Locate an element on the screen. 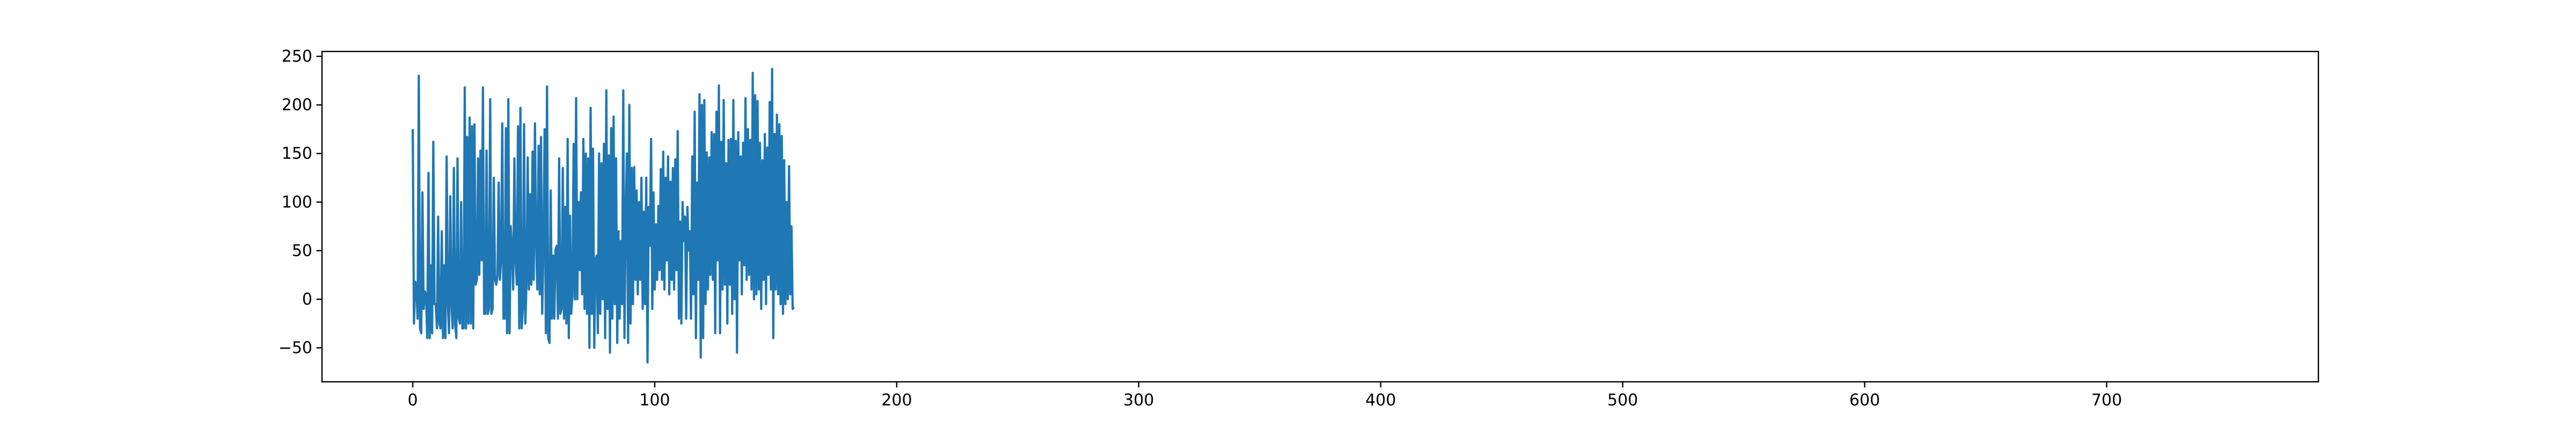 This screenshot has width=2576, height=429. y-tick-label: 250 is located at coordinates (297, 56).